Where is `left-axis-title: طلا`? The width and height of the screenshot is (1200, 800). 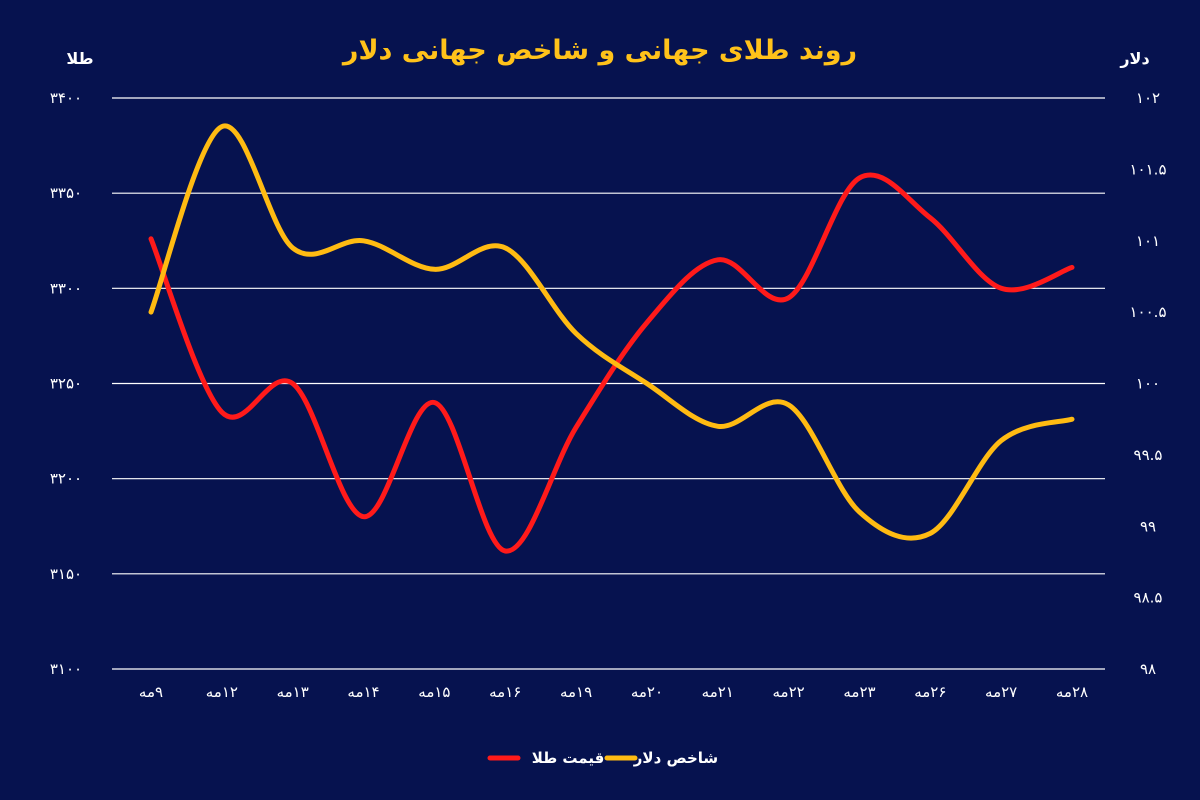 left-axis-title: طلا is located at coordinates (79, 58).